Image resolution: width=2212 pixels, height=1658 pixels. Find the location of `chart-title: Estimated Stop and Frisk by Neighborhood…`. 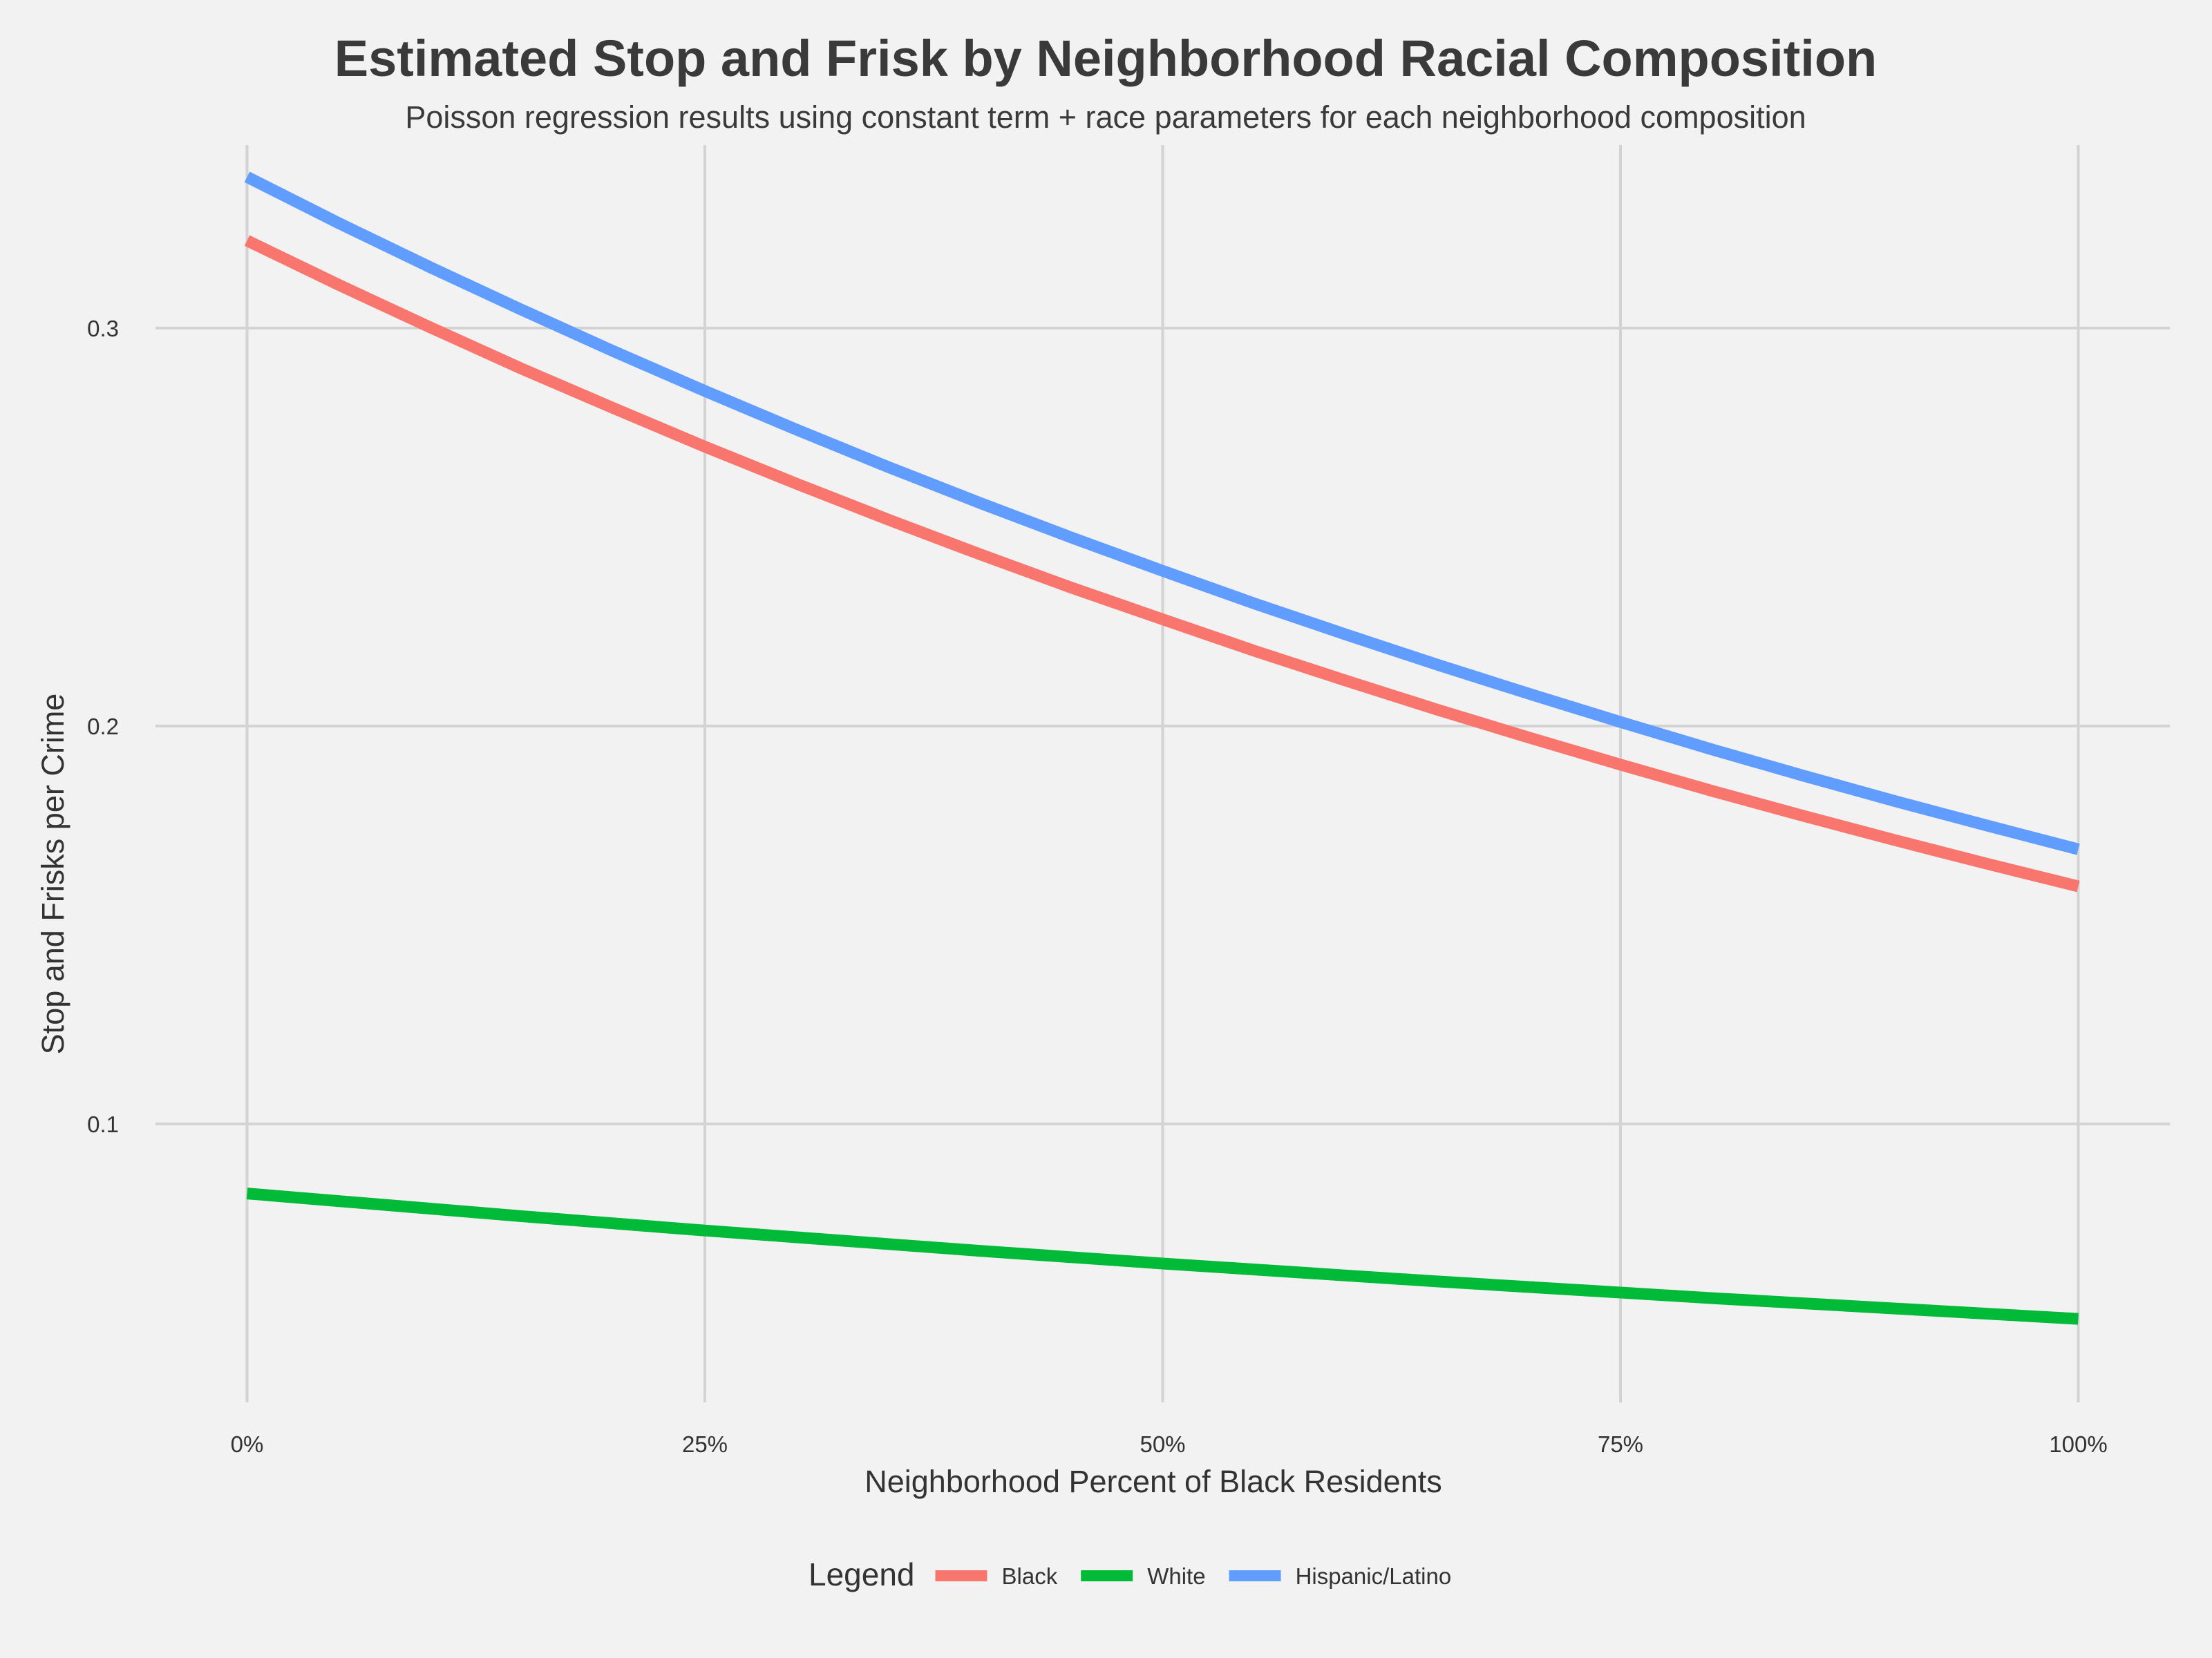

chart-title: Estimated Stop and Frisk by Neighborhood… is located at coordinates (1106, 58).